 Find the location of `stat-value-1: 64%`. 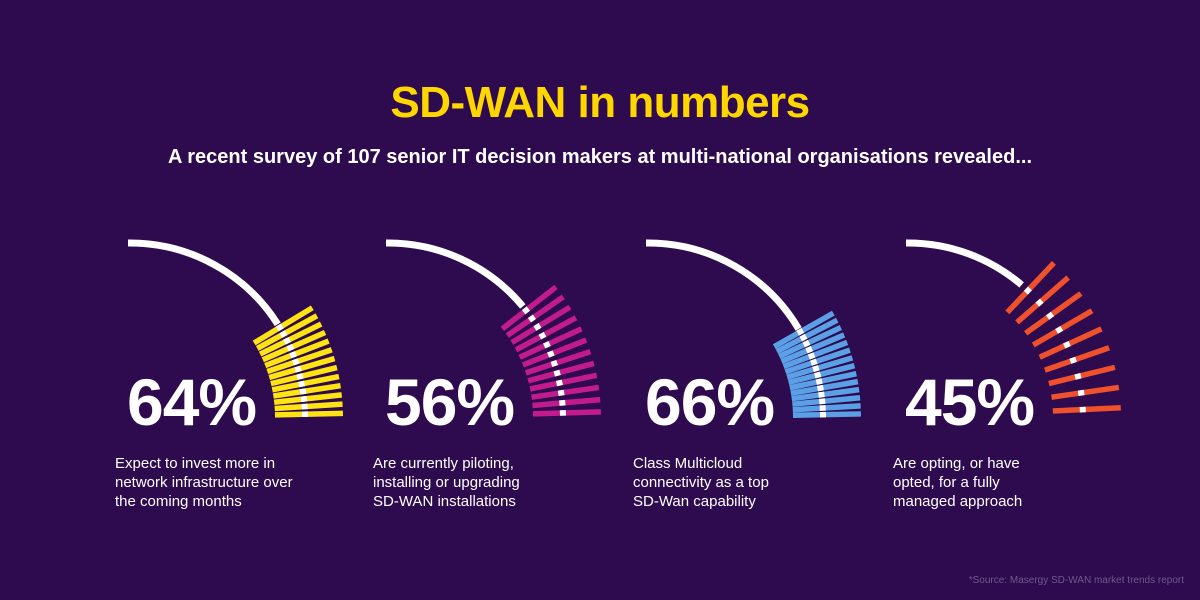

stat-value-1: 64% is located at coordinates (192, 402).